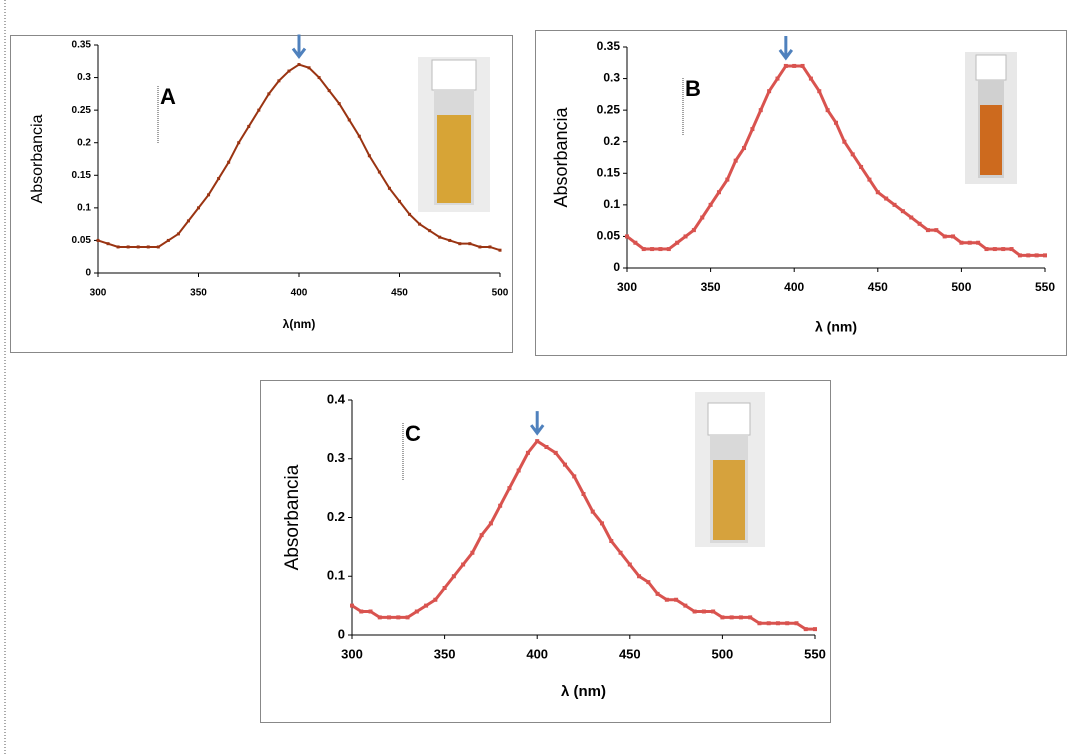 This screenshot has height=755, width=1067. What do you see at coordinates (583, 691) in the screenshot?
I see `x-axis-label: λ (nm)` at bounding box center [583, 691].